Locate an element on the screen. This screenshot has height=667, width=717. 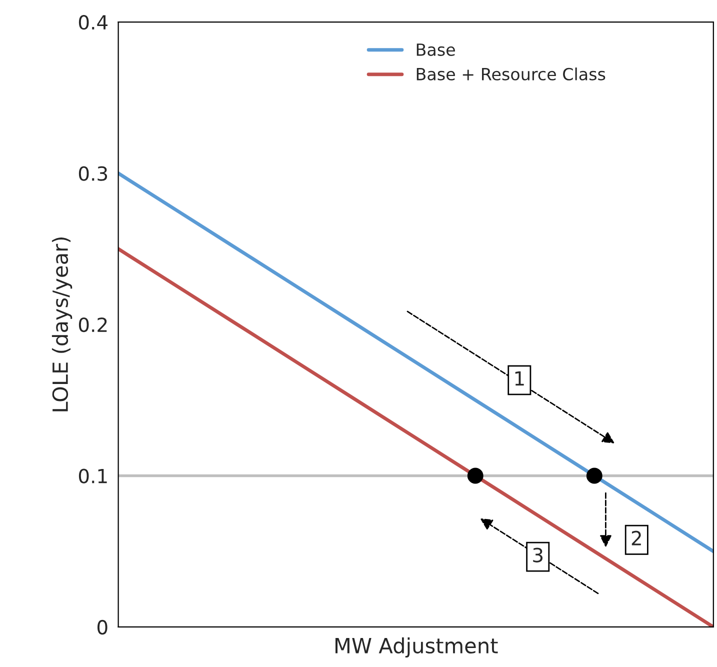
legend-label: Base + Resource Class is located at coordinates (511, 74).